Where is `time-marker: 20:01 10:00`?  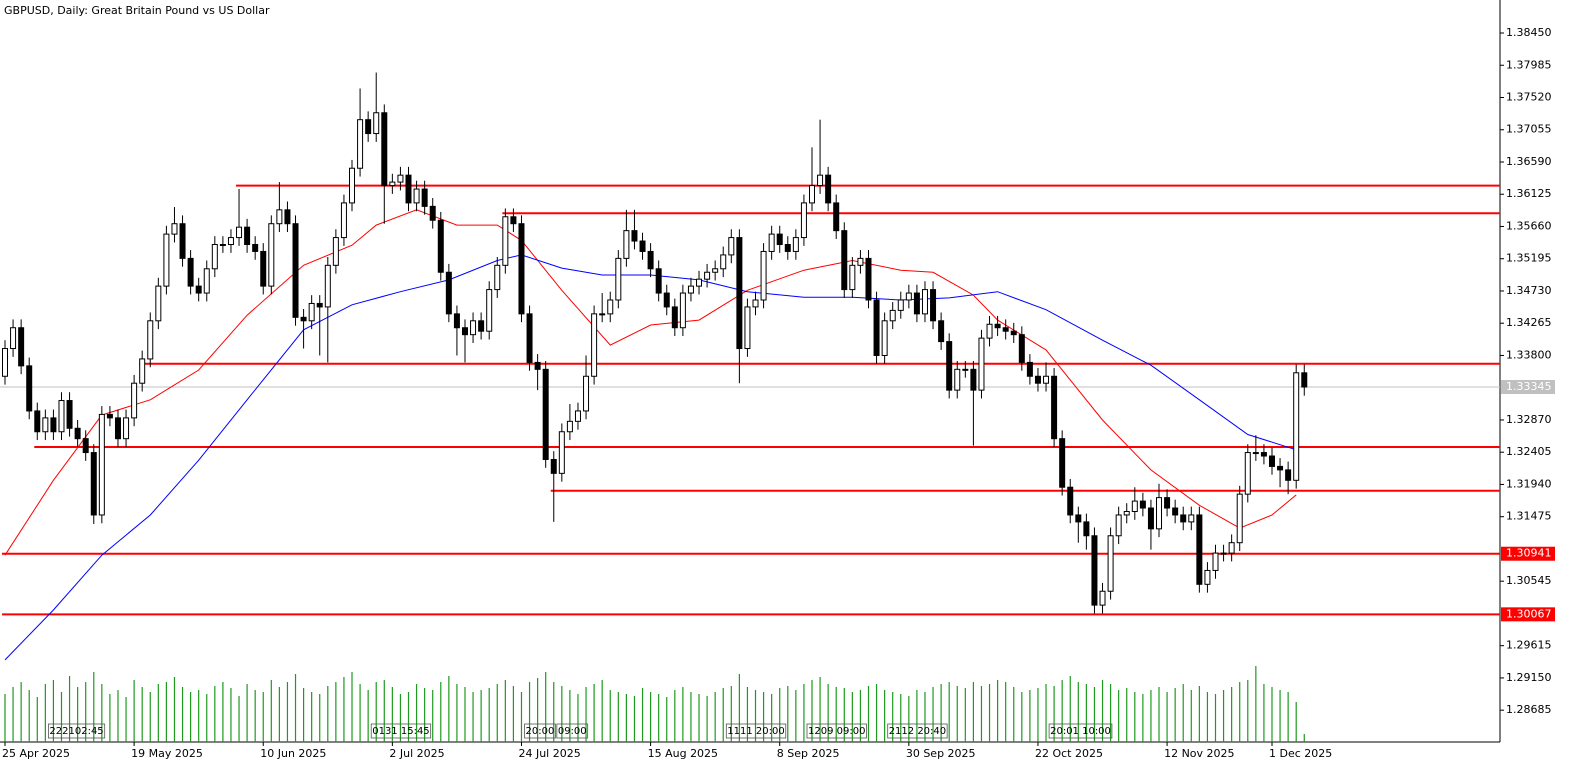 time-marker: 20:01 10:00 is located at coordinates (1080, 731).